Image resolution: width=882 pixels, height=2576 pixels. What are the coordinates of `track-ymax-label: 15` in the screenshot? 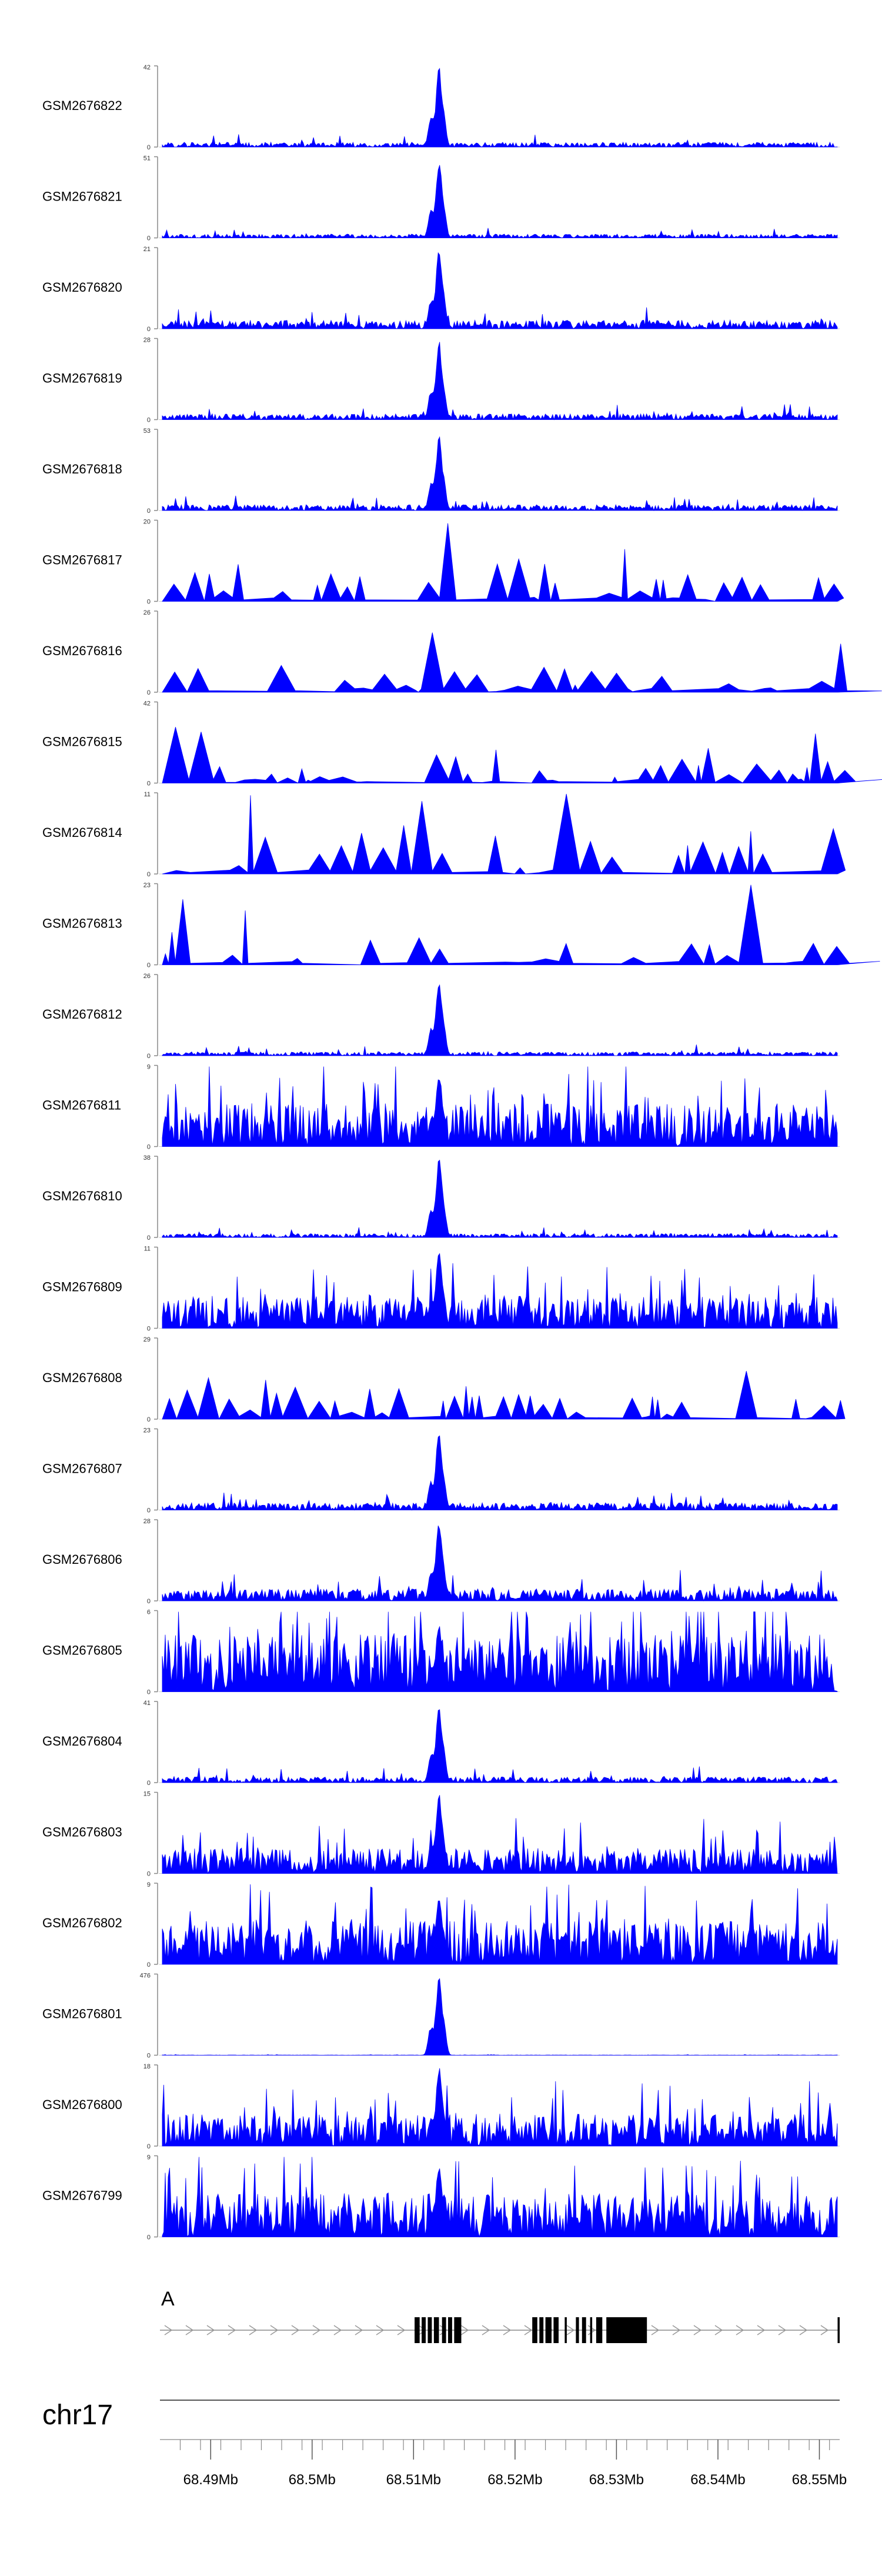 It's located at (147, 1794).